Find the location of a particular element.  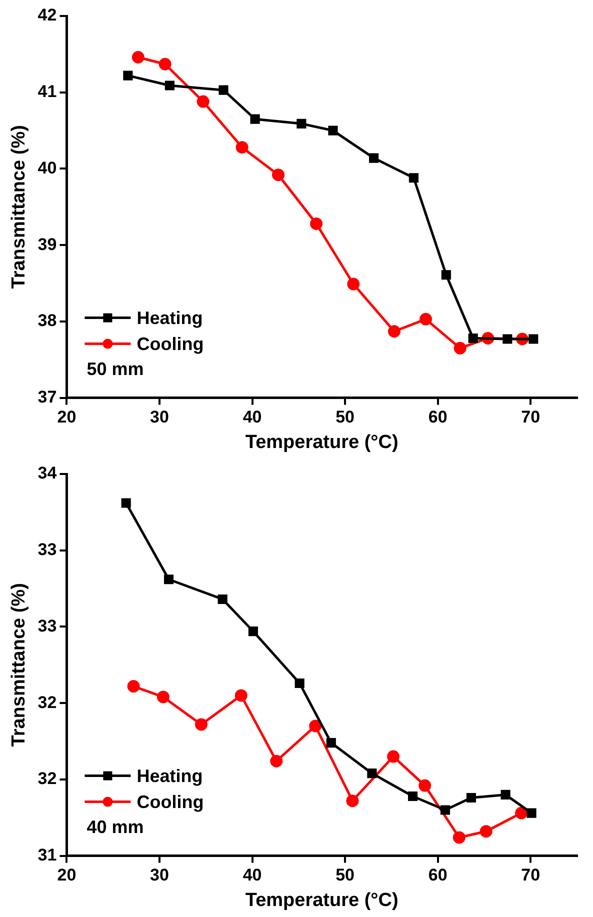

y-tick-label: 41 is located at coordinates (47, 92).